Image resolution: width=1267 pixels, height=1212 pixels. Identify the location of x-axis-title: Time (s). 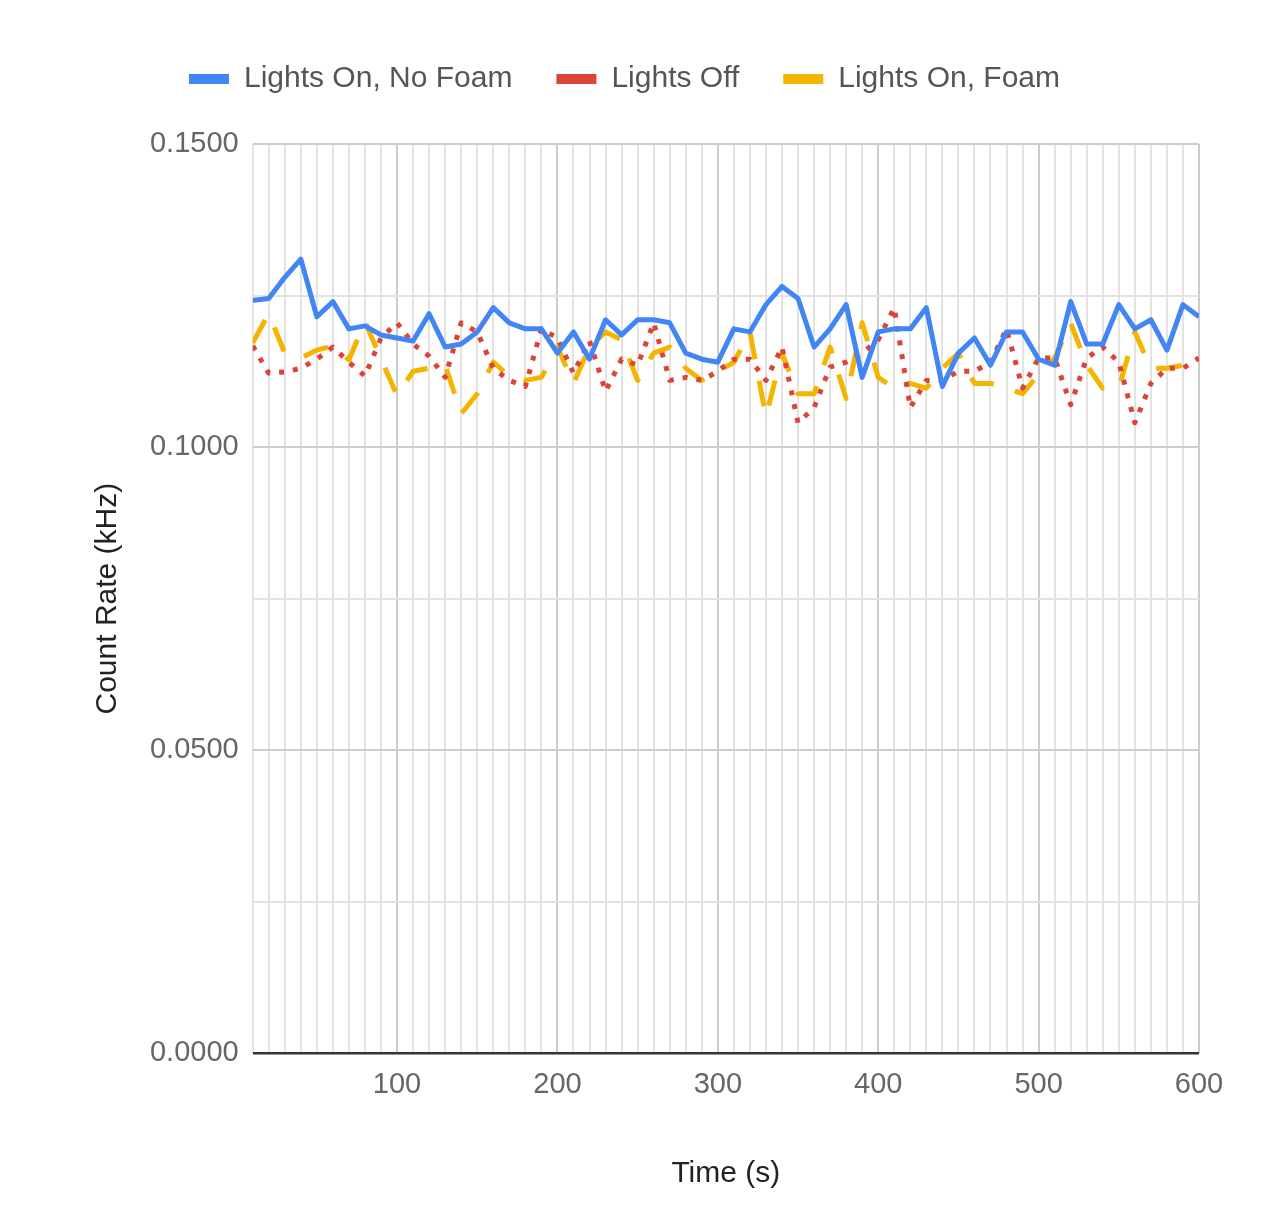
(726, 1172).